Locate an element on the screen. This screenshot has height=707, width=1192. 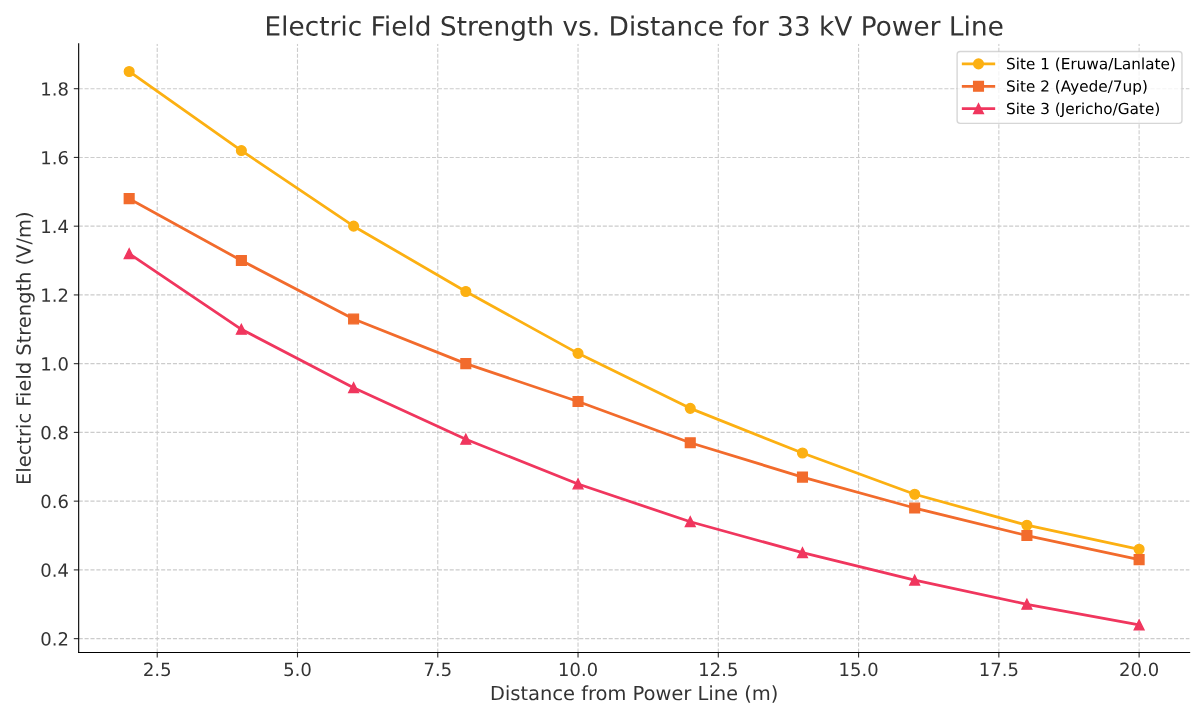
y-tick-label: 1.8 is located at coordinates (55, 89).